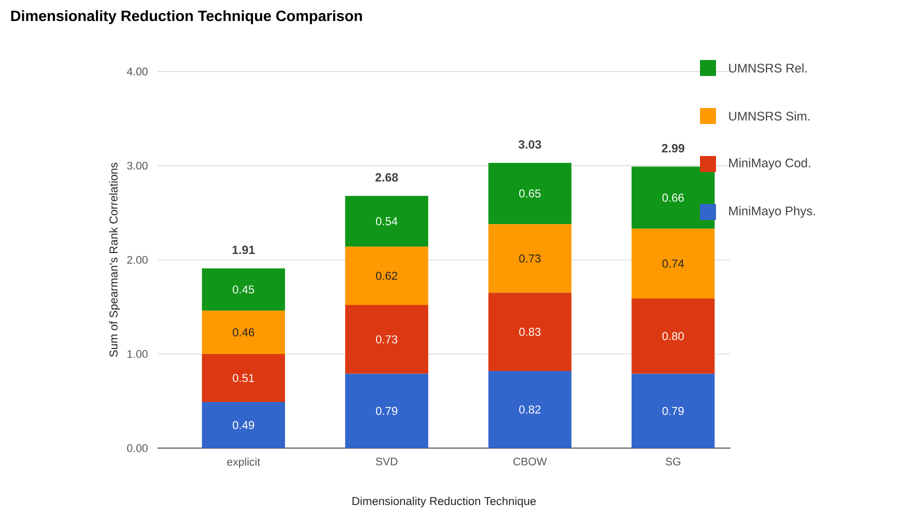 This screenshot has width=900, height=531. I want to click on x-tick-label: CBOW, so click(530, 462).